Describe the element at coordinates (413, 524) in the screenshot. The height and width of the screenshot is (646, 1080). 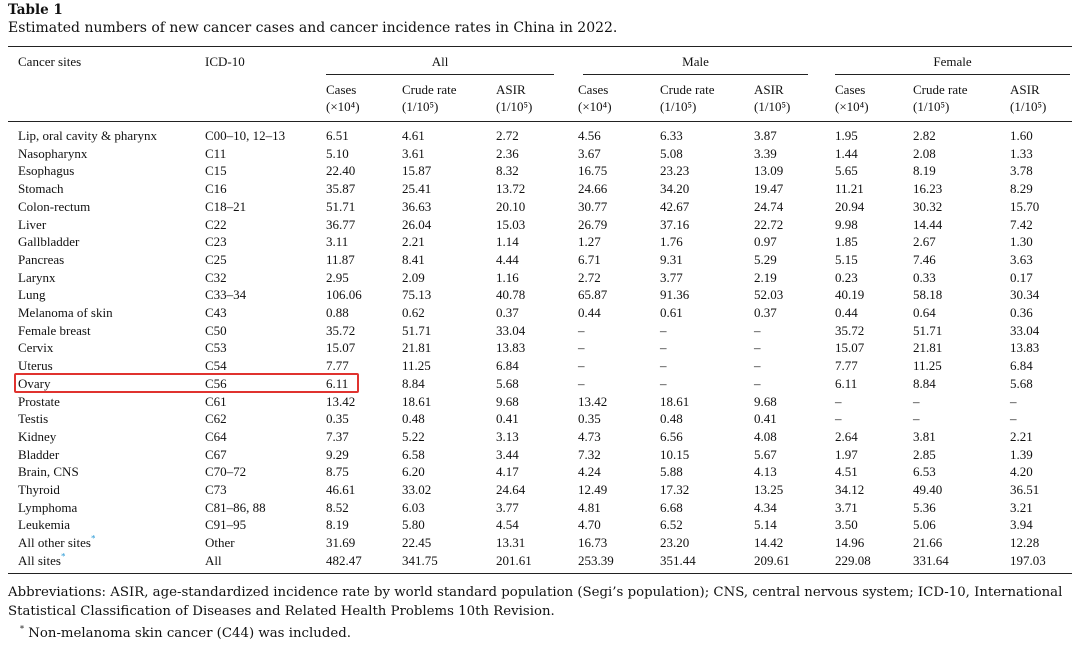
I see `row-value: 5.80` at that location.